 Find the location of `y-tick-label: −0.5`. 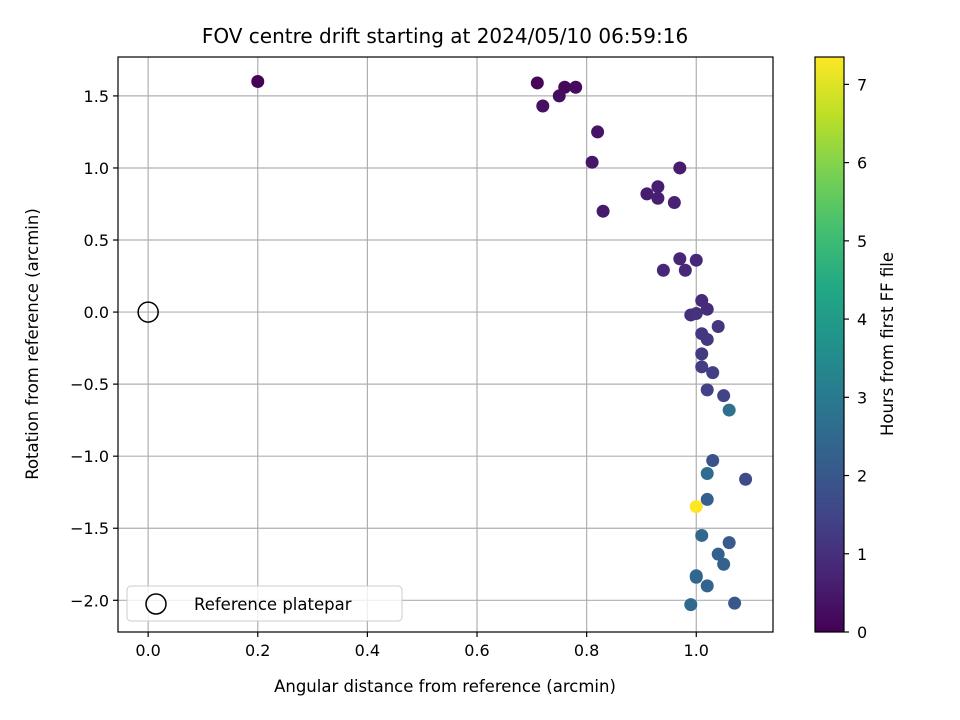

y-tick-label: −0.5 is located at coordinates (89, 384).